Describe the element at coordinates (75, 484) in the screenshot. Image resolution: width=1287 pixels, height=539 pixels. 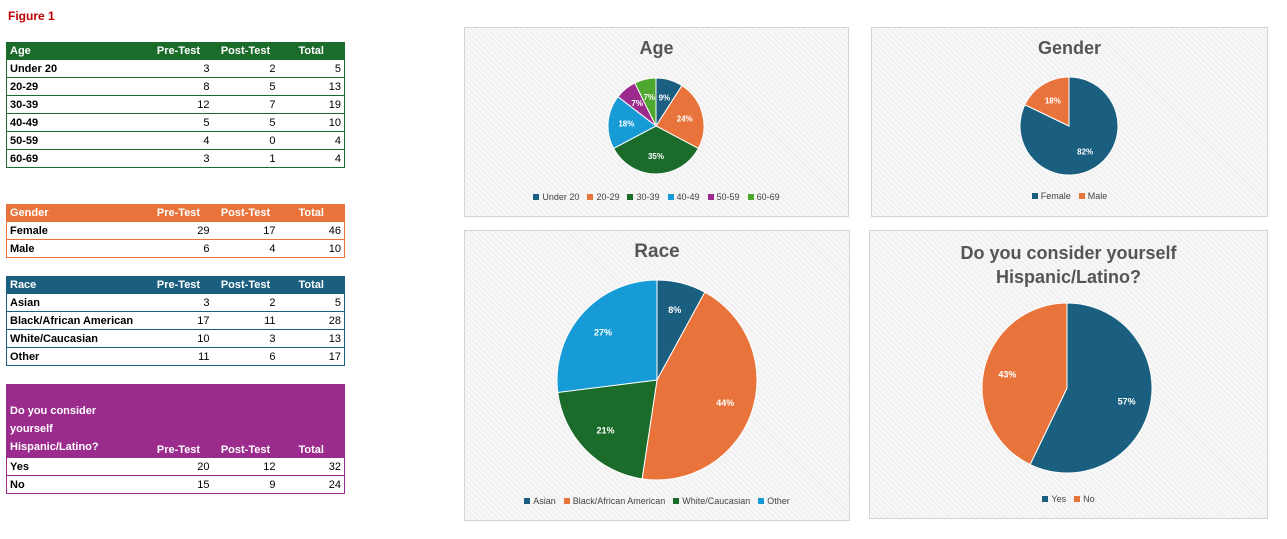
I see `row-label: No` at that location.